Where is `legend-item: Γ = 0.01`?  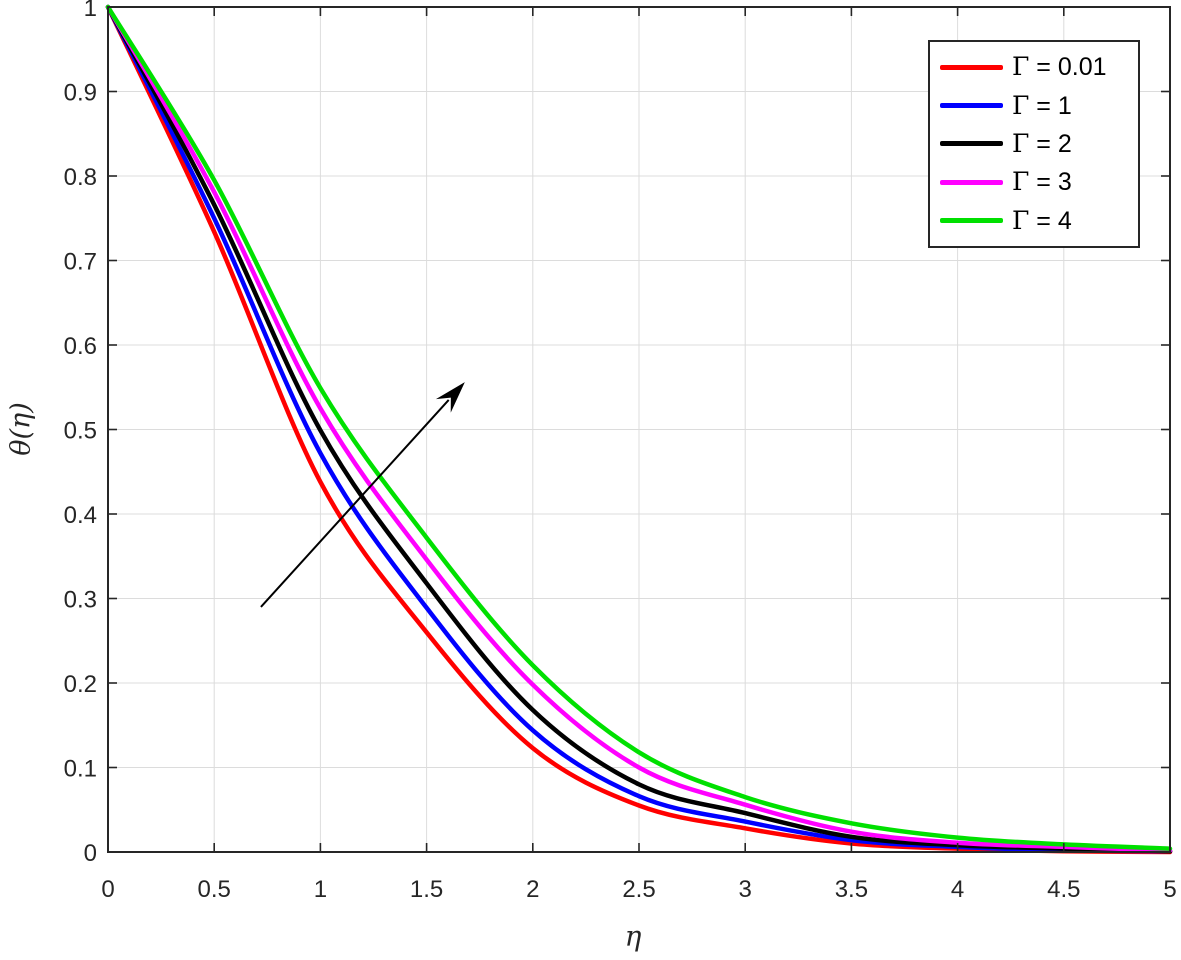
legend-item: Γ = 0.01 is located at coordinates (1034, 67).